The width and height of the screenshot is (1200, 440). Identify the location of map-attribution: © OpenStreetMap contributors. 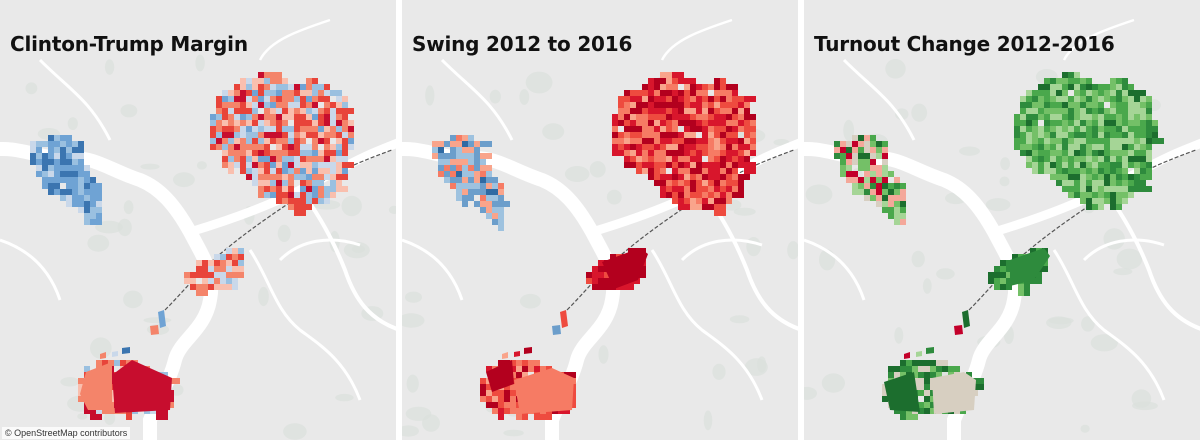
(66, 433).